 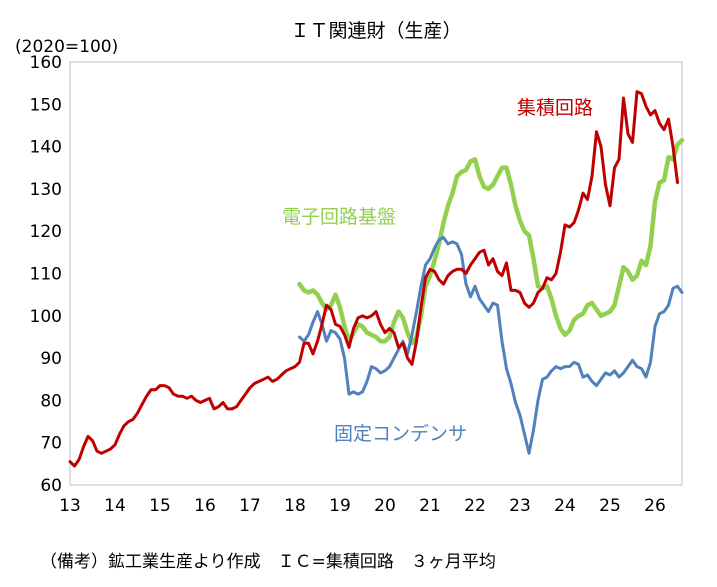 What do you see at coordinates (339, 217) in the screenshot?
I see `series-label-pcb: 電子回路基盤` at bounding box center [339, 217].